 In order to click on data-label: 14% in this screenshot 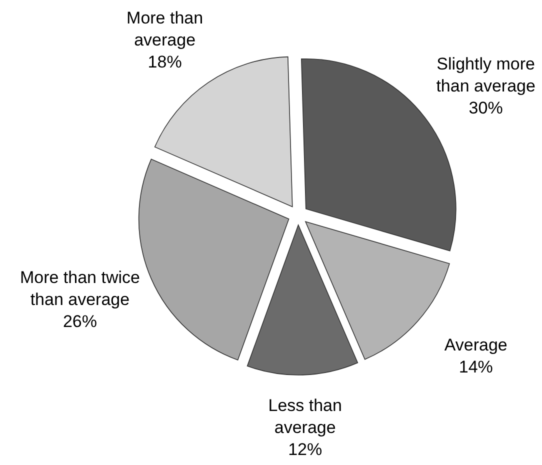, I will do `click(475, 366)`.